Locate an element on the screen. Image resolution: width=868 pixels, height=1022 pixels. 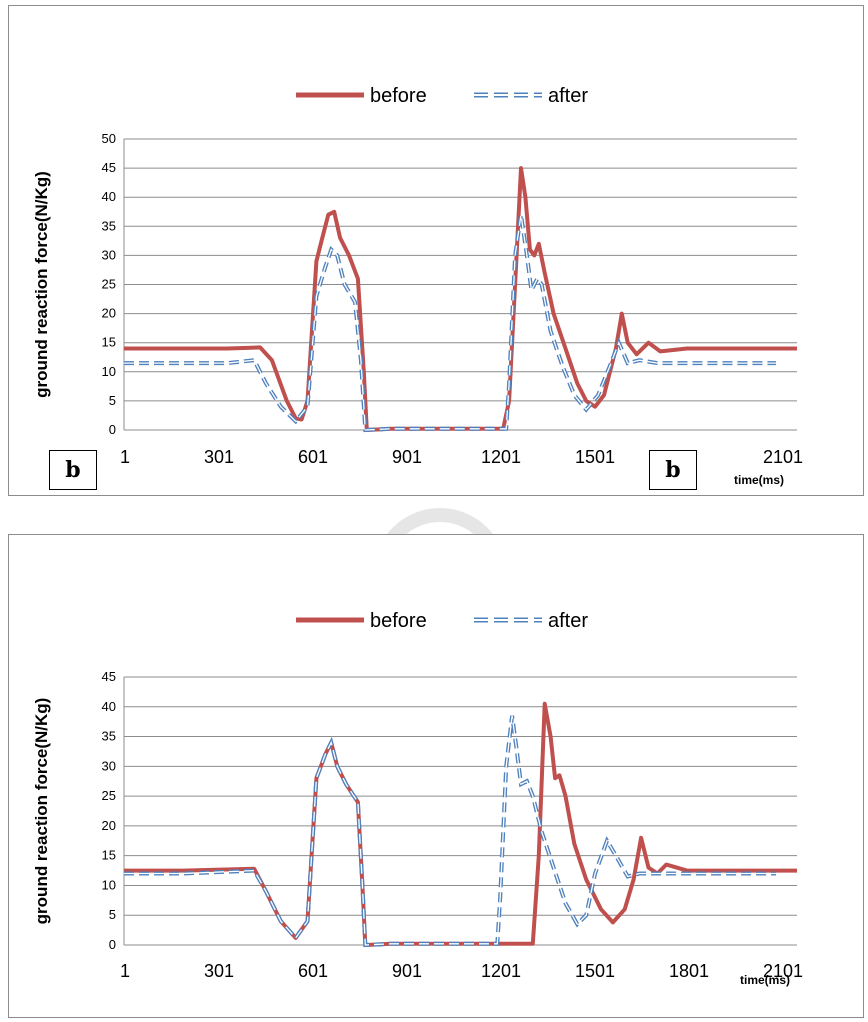
x-tick-label: 1801 is located at coordinates (689, 971).